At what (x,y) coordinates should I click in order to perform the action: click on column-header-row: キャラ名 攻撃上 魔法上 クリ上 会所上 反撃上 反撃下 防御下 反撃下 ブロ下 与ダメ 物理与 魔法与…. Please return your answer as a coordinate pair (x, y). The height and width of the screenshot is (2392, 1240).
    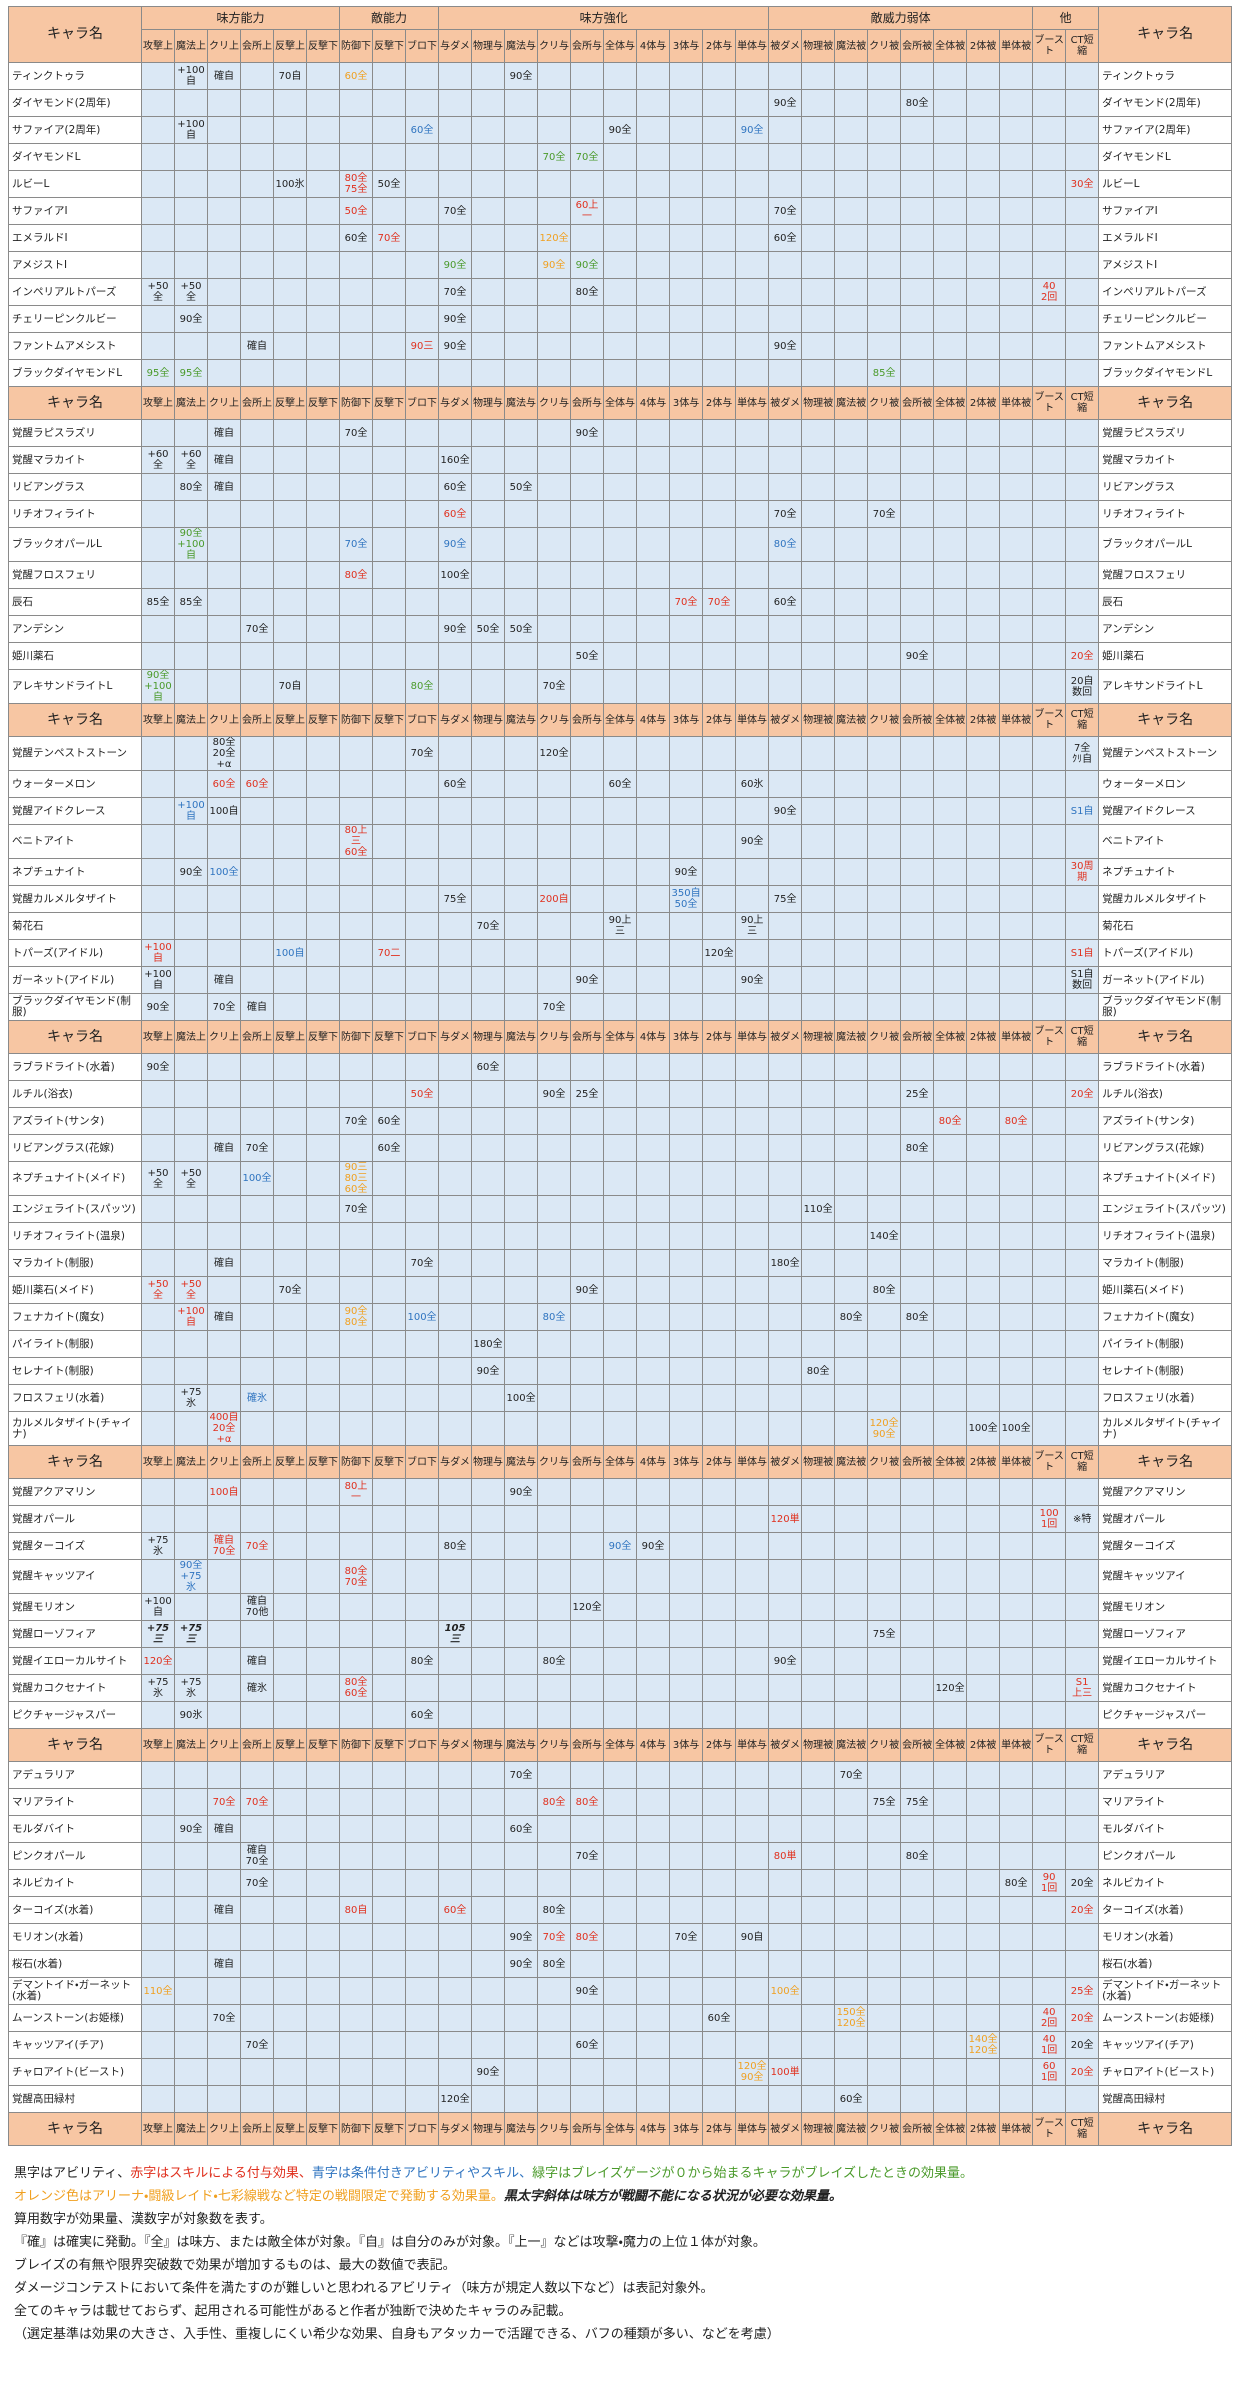
    Looking at the image, I should click on (620, 720).